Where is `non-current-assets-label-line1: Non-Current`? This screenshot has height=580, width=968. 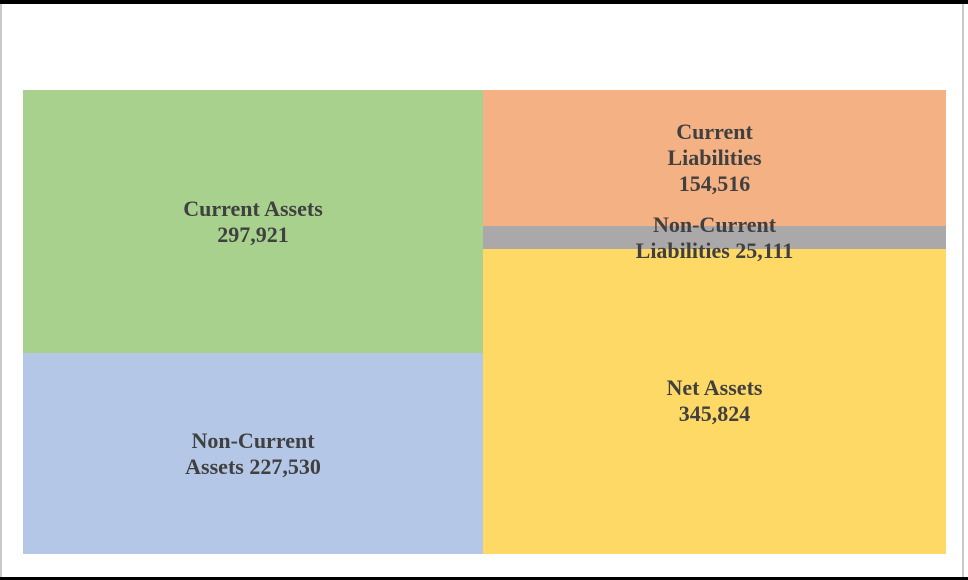
non-current-assets-label-line1: Non-Current is located at coordinates (253, 440).